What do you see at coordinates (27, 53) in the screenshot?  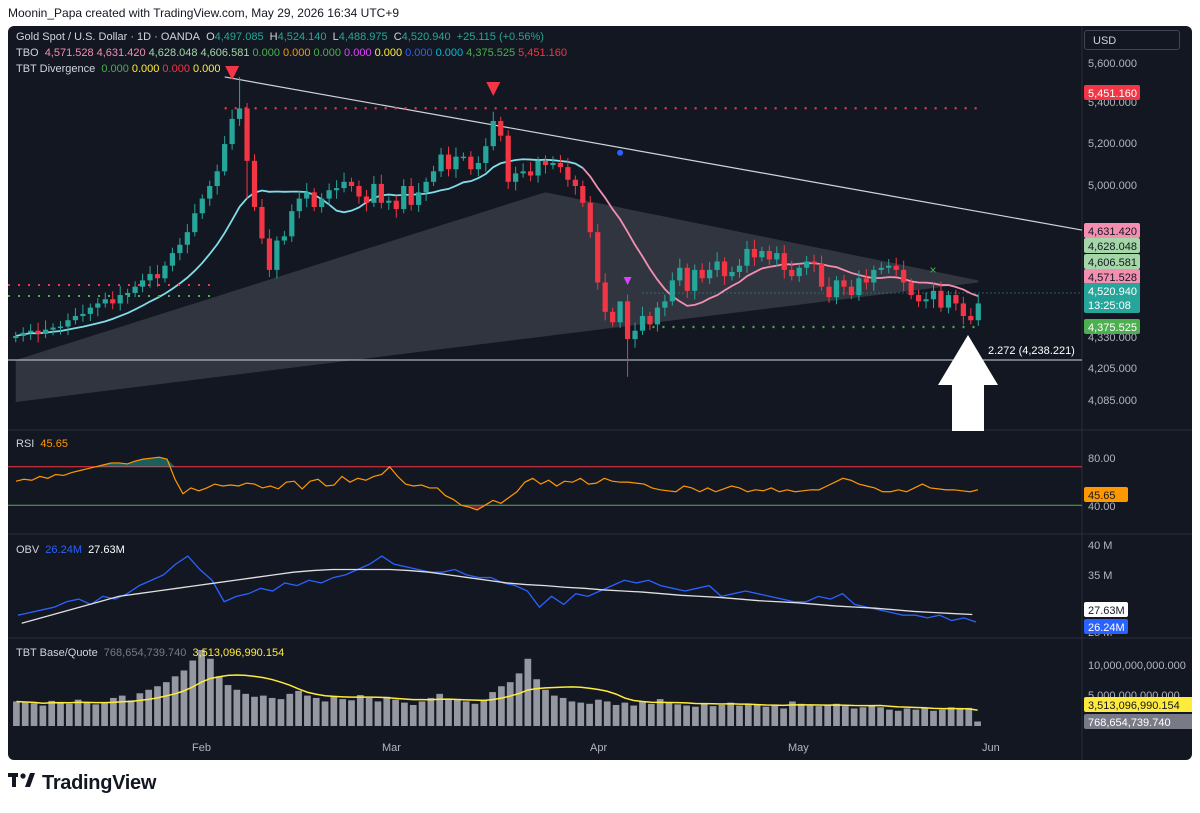 I see `legend-tbo-label: TBO` at bounding box center [27, 53].